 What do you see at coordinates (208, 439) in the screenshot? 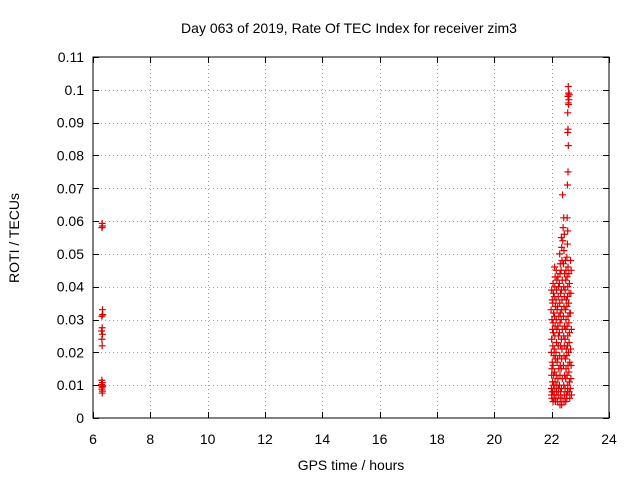
I see `x-tick-label: 10` at bounding box center [208, 439].